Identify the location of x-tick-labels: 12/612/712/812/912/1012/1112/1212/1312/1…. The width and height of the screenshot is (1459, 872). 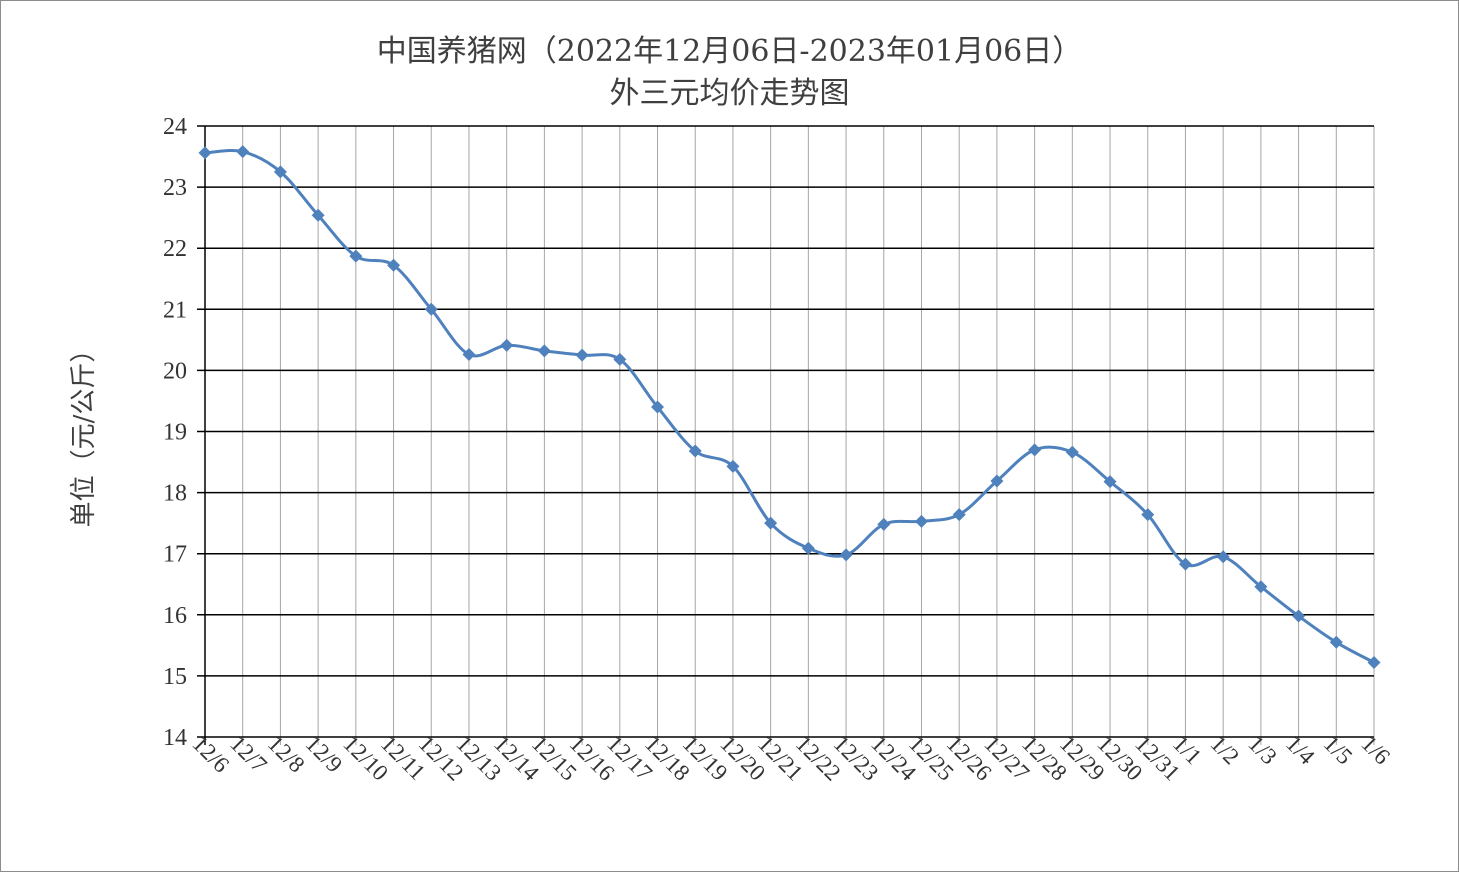
(790, 758).